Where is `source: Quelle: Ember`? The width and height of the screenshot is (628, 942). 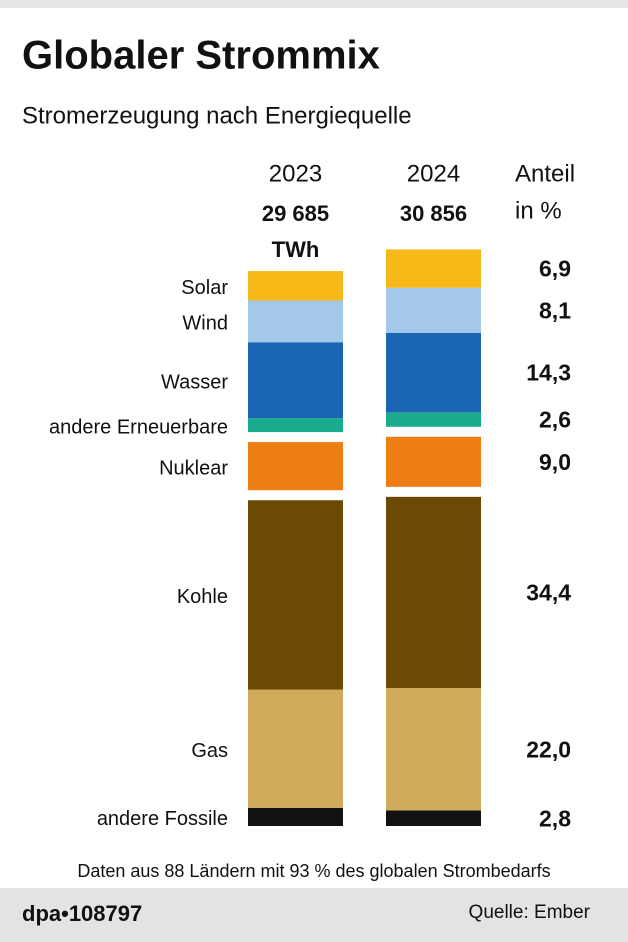 source: Quelle: Ember is located at coordinates (530, 912).